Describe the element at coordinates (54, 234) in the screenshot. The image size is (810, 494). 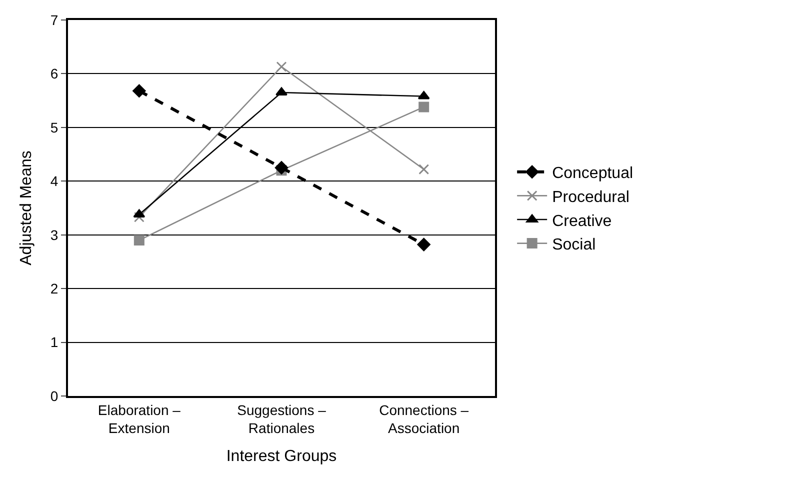
I see `y-tick-label: 3` at that location.